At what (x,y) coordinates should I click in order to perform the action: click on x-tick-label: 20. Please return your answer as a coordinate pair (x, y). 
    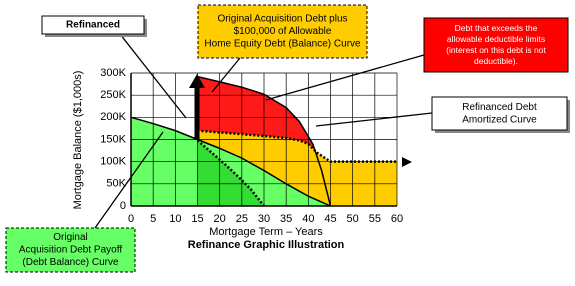
    Looking at the image, I should click on (220, 219).